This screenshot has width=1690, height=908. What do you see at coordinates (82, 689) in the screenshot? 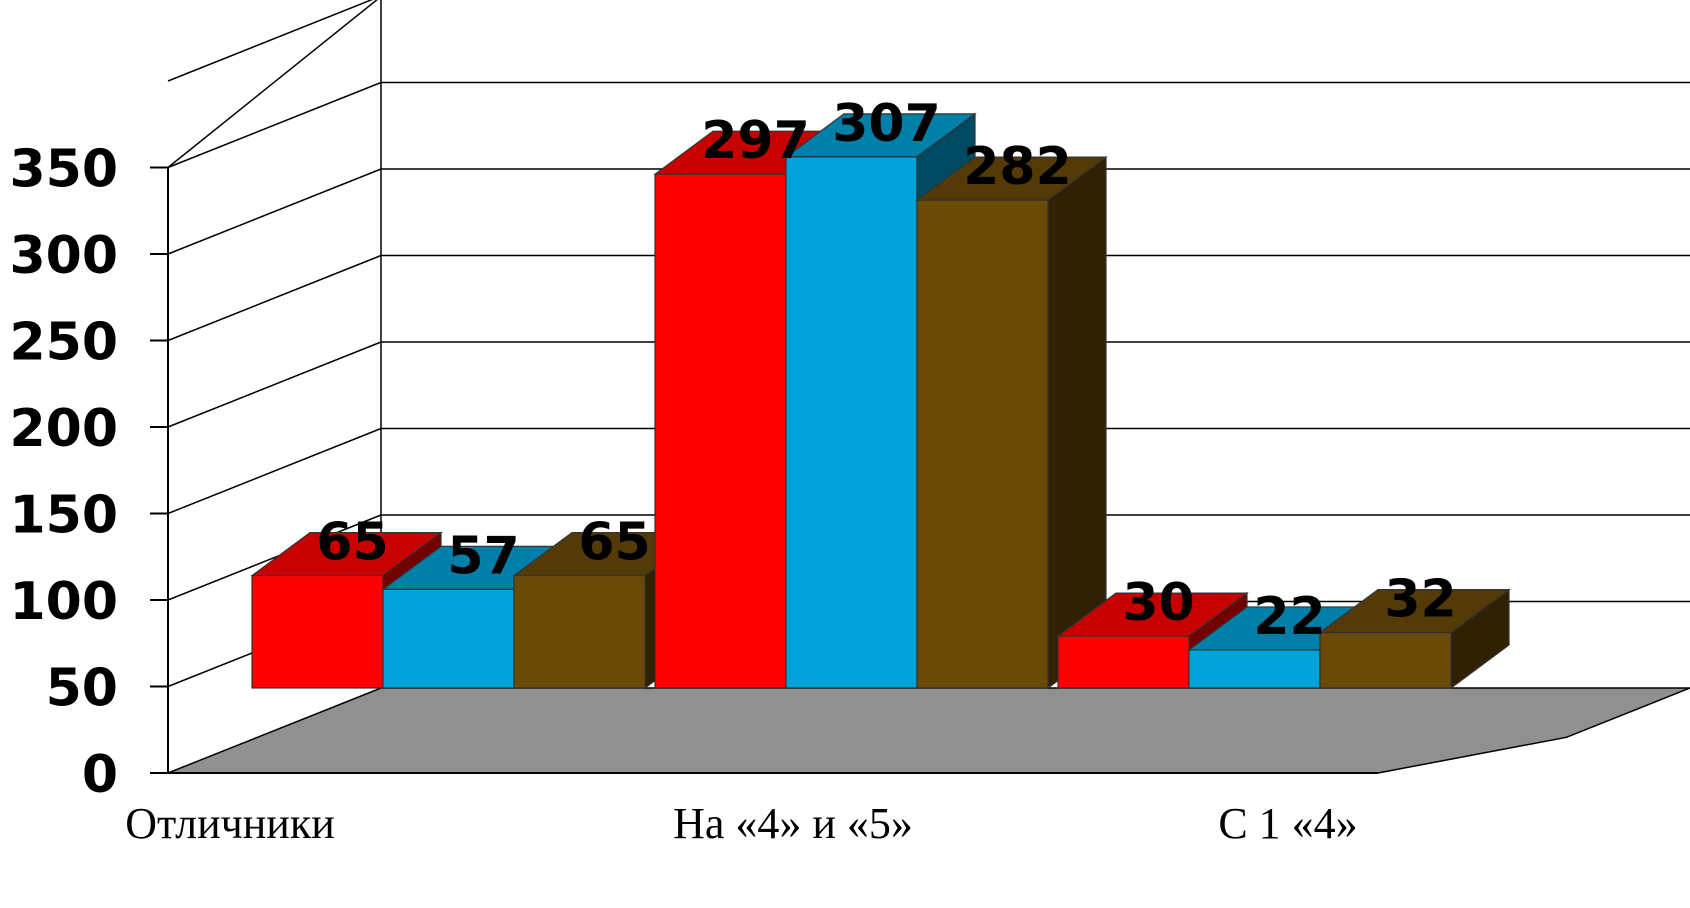
I see `y-tick-label: 50` at bounding box center [82, 689].